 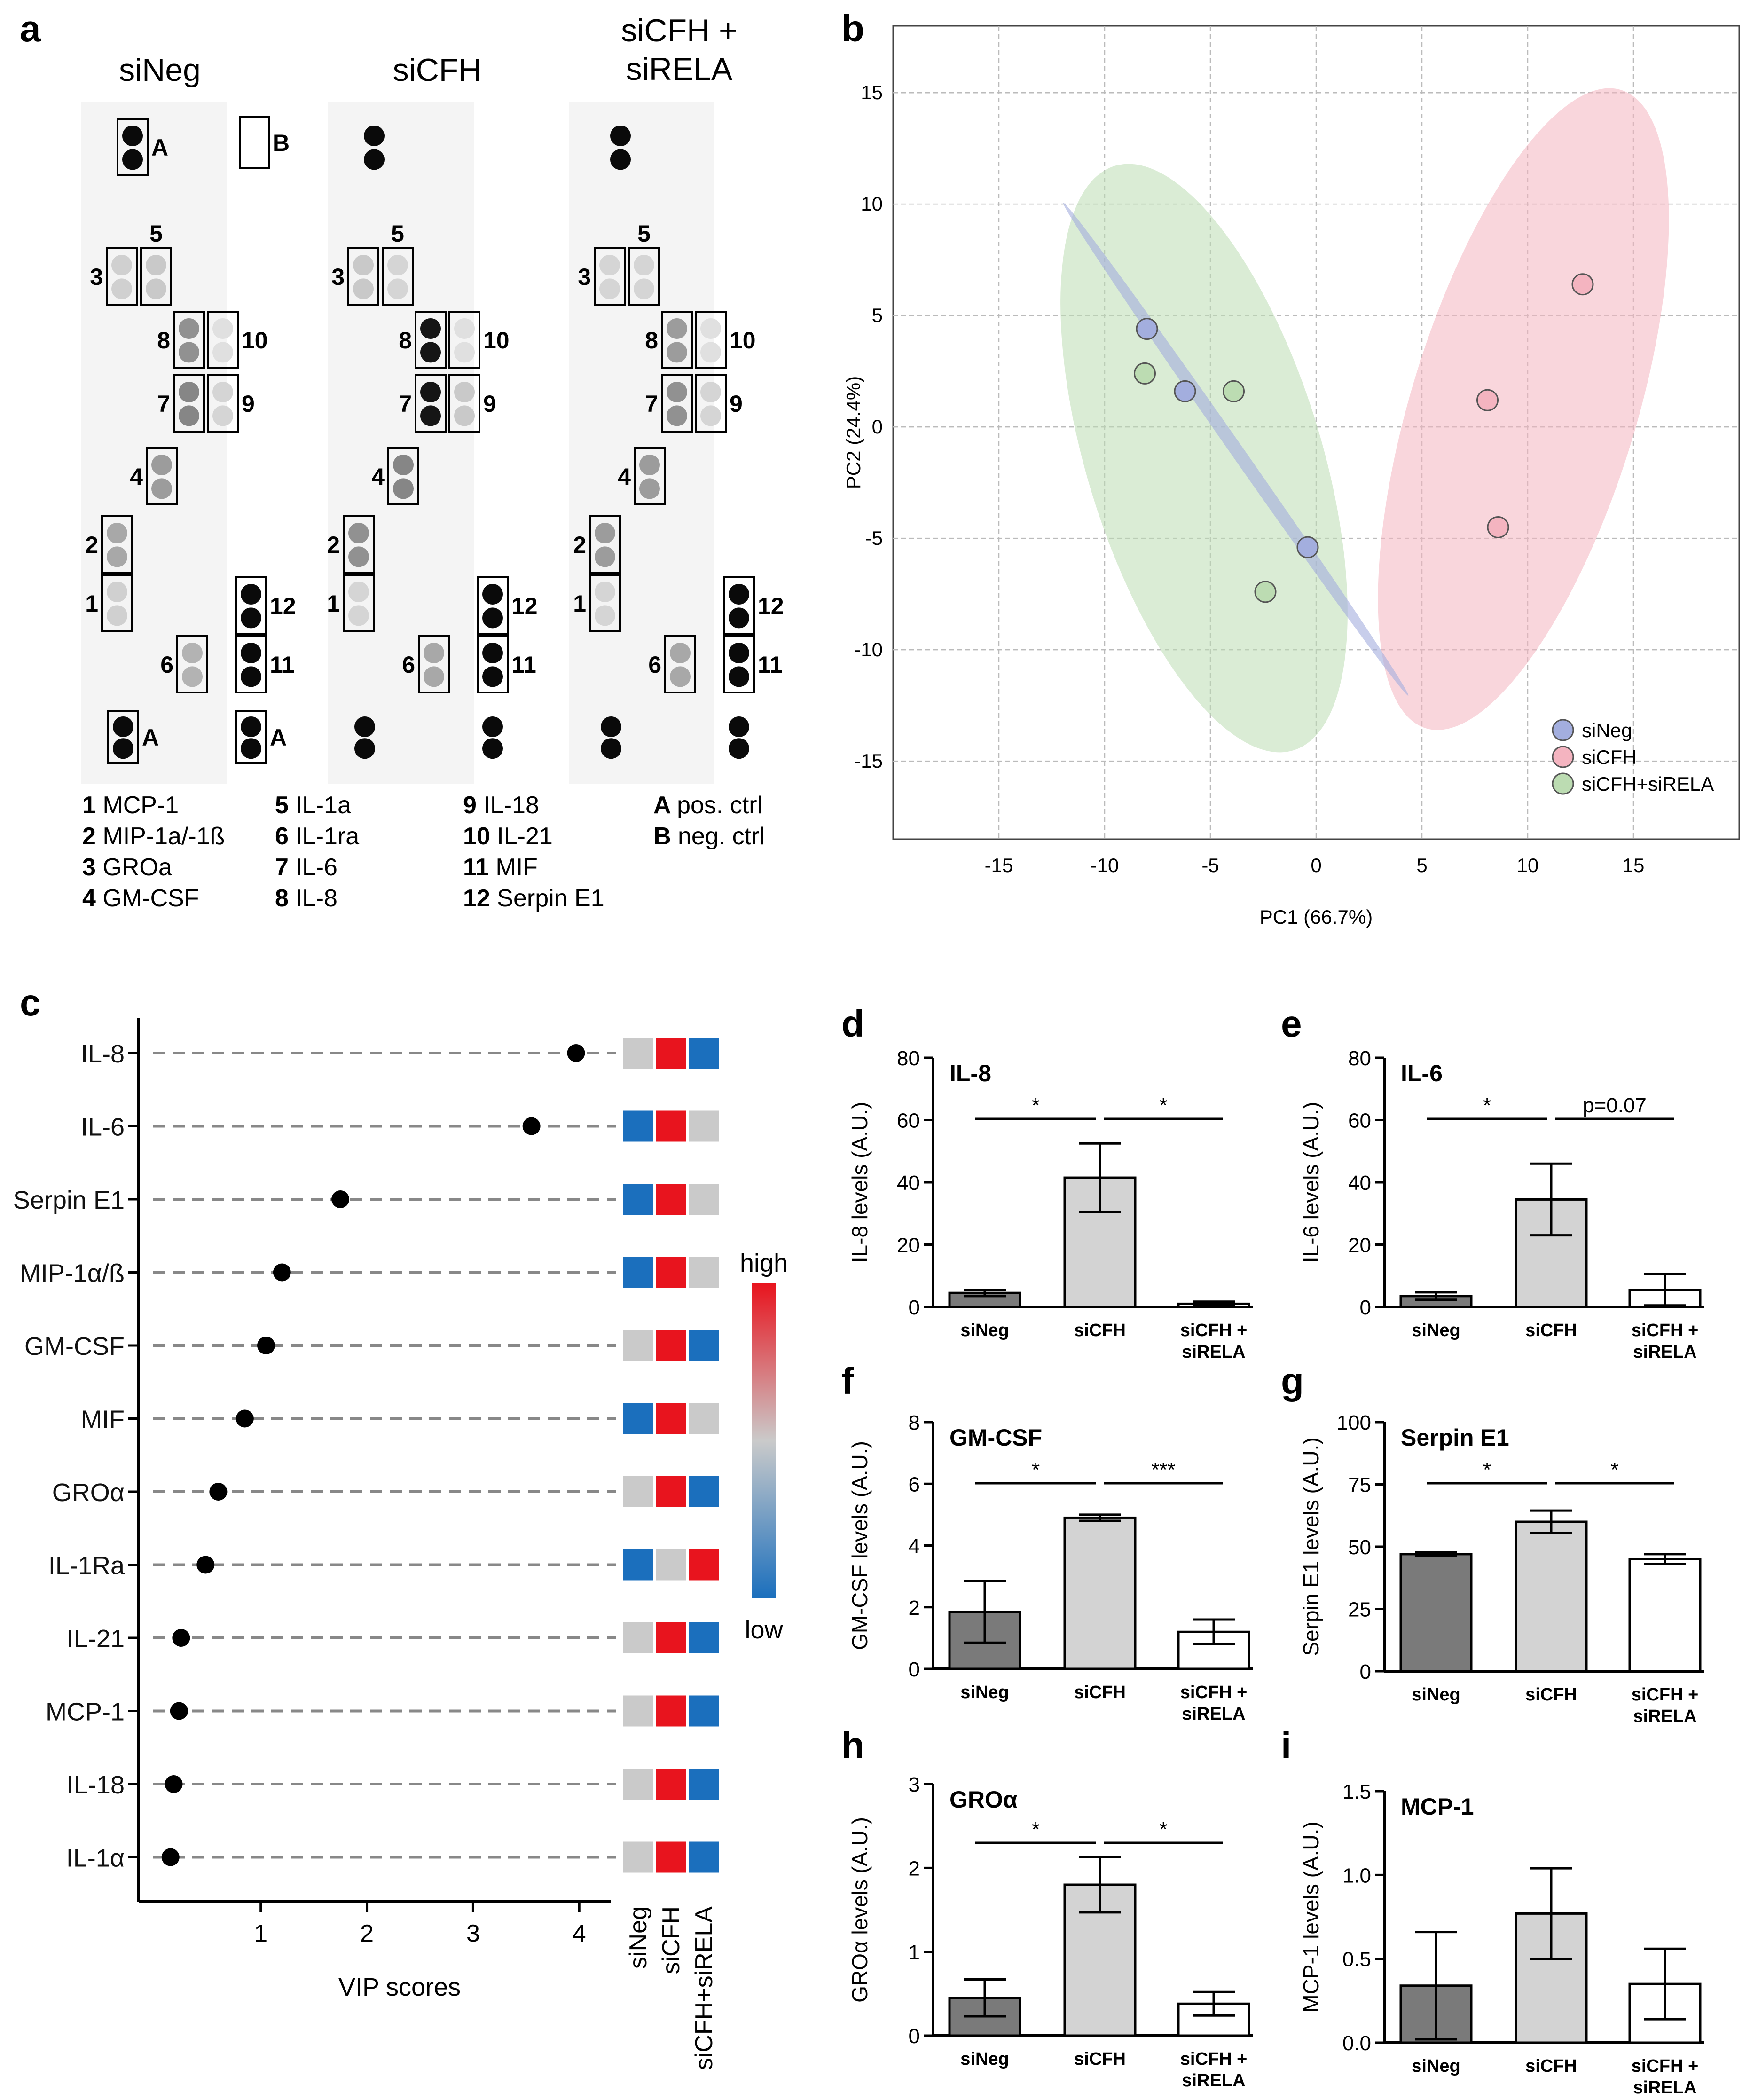 What do you see at coordinates (95, 1858) in the screenshot?
I see `category-label: IL-1α` at bounding box center [95, 1858].